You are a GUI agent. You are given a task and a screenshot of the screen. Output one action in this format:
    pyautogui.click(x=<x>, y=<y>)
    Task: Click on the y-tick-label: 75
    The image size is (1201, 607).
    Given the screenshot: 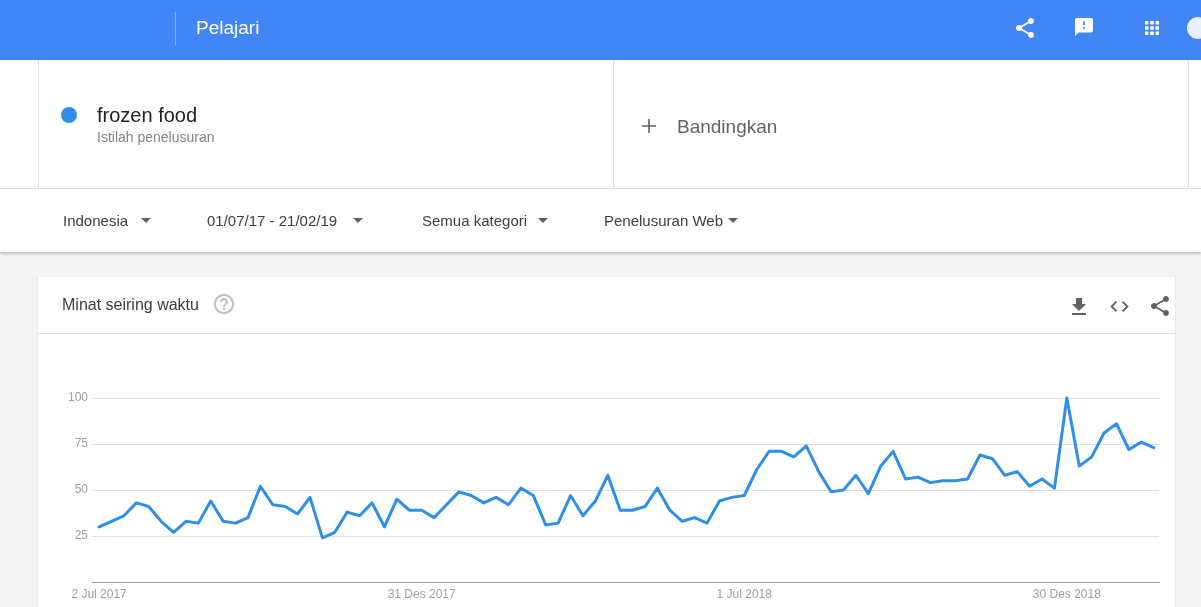 What is the action you would take?
    pyautogui.click(x=81, y=443)
    